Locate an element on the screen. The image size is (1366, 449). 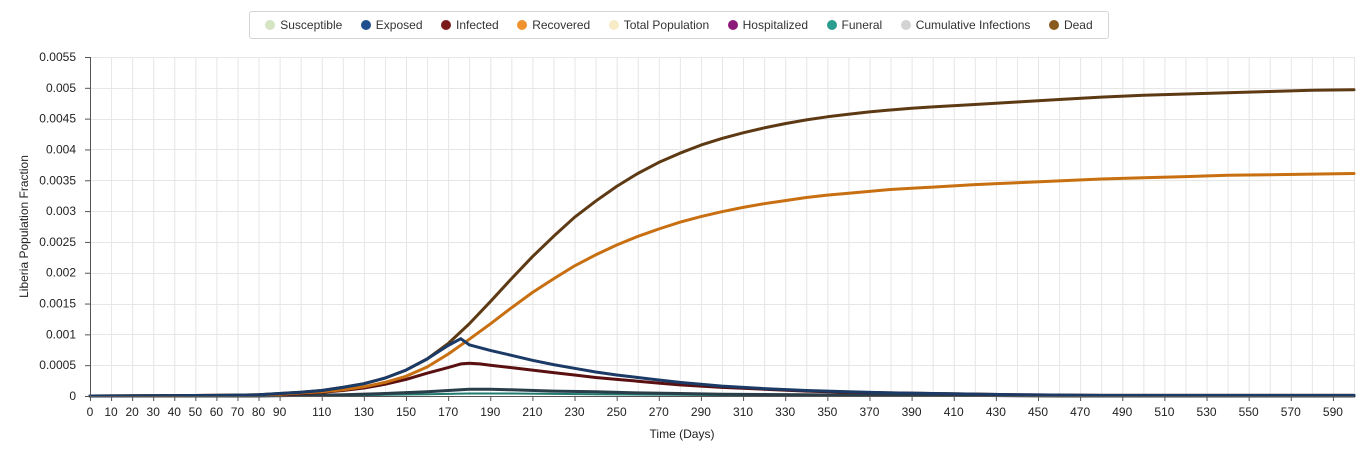
x-tick-label: 350 is located at coordinates (827, 412).